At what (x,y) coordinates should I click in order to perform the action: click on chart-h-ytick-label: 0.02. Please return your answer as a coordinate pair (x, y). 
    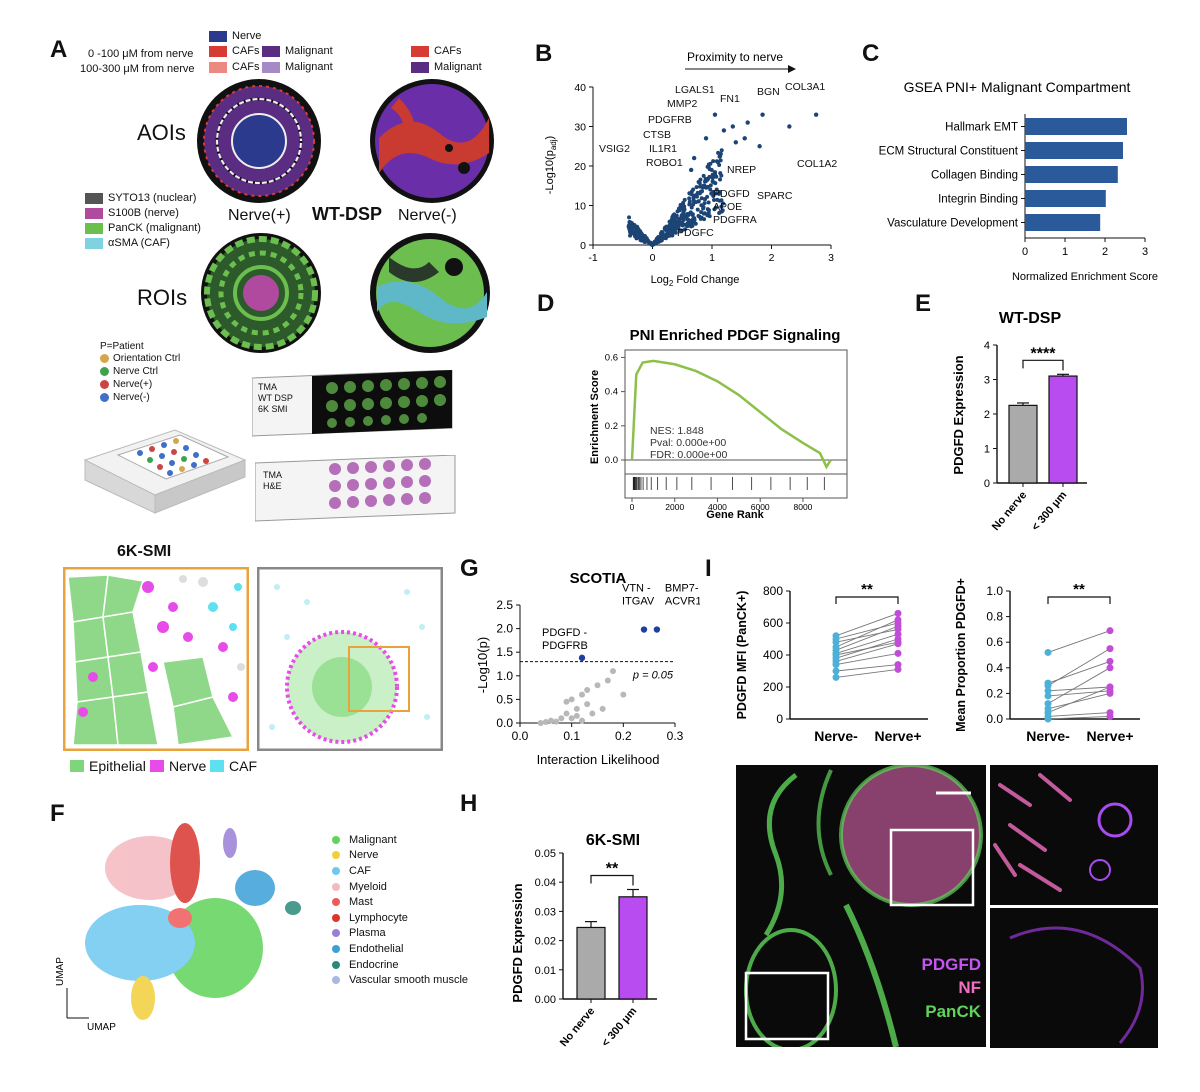
    Looking at the image, I should click on (545, 942).